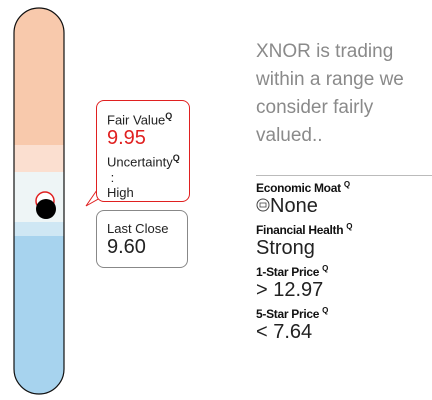 The width and height of the screenshot is (432, 400). Describe the element at coordinates (344, 332) in the screenshot. I see `metric-value: < 7.64` at that location.